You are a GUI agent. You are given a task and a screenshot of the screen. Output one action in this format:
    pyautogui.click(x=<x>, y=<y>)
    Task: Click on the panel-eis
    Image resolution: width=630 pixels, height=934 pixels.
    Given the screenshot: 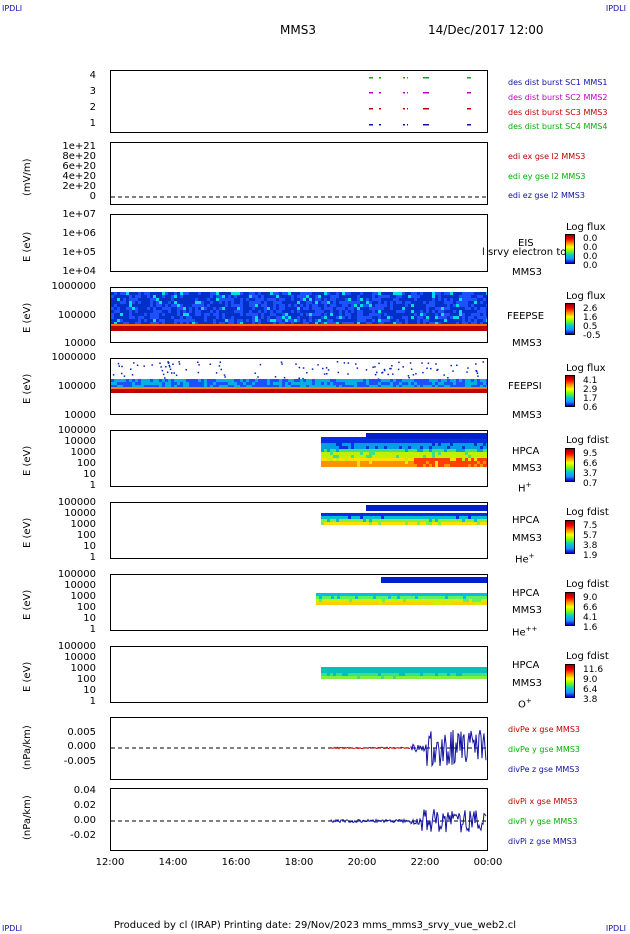 What is the action you would take?
    pyautogui.click(x=299, y=243)
    